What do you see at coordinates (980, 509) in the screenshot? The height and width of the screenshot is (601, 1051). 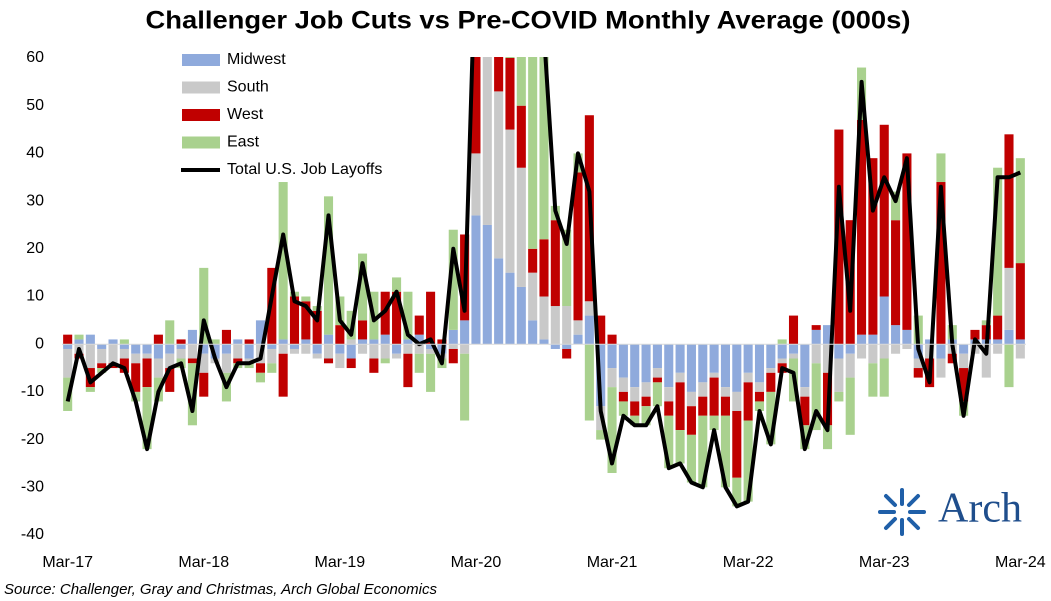 I see `logo-text: Arch` at bounding box center [980, 509].